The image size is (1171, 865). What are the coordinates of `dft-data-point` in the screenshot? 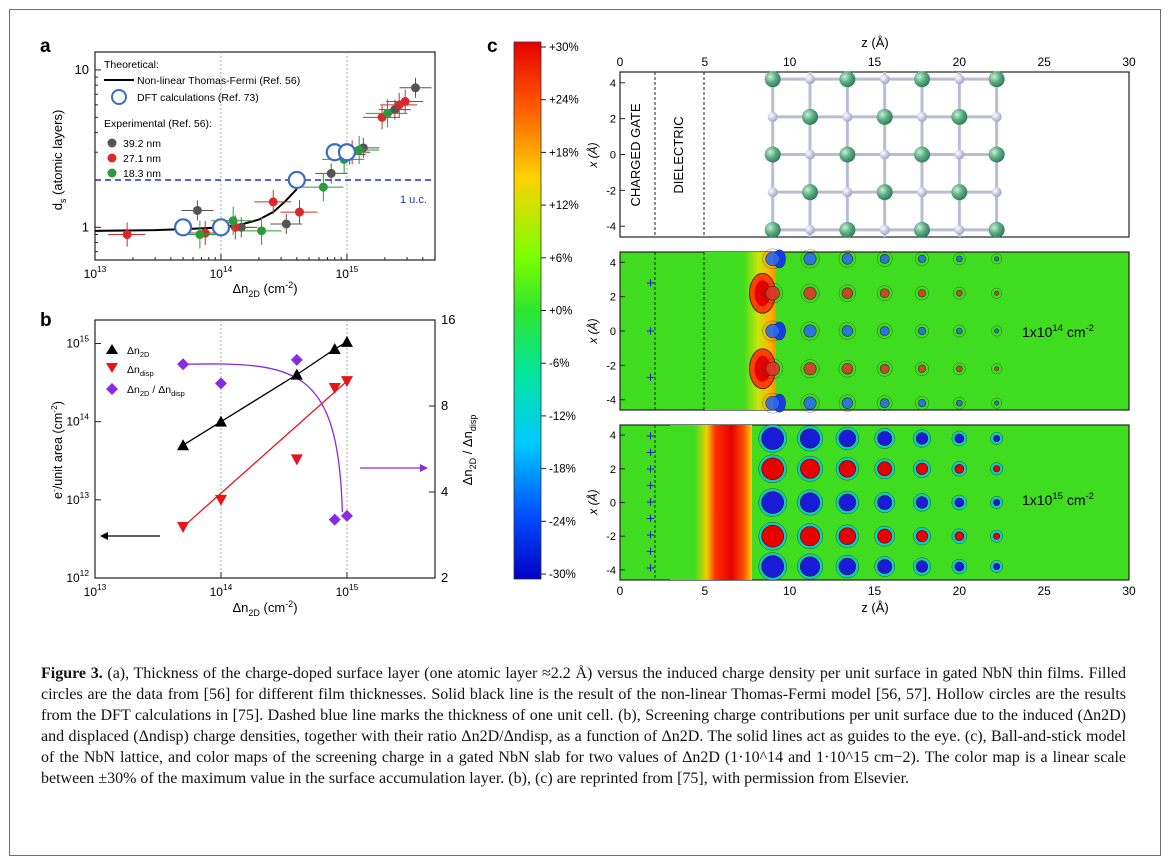 It's located at (296, 180).